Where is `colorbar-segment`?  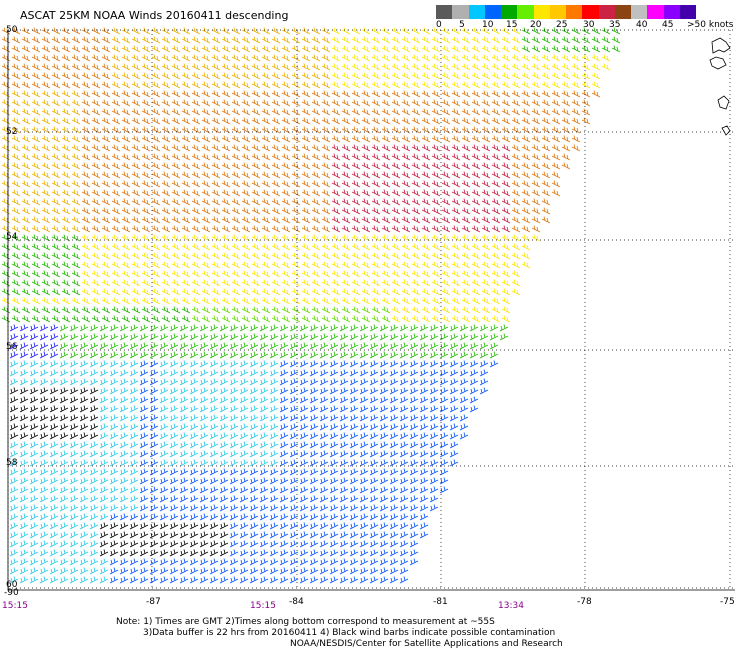 colorbar-segment is located at coordinates (525, 12).